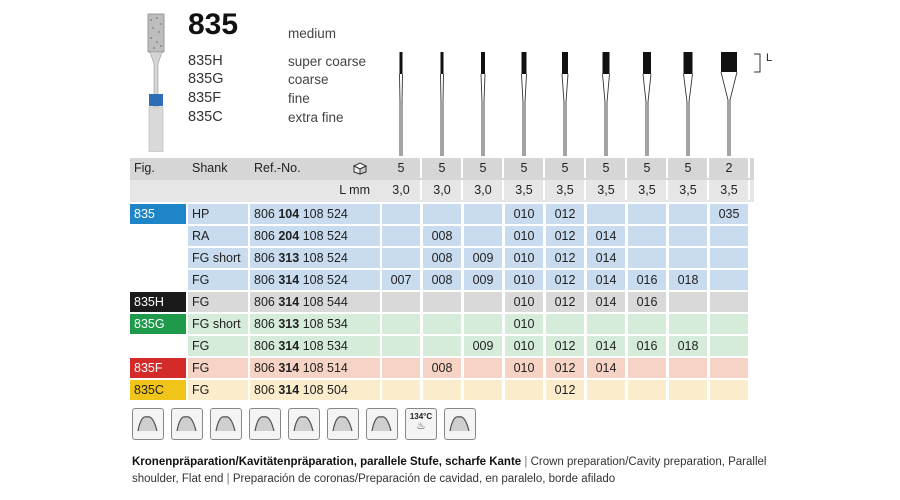  I want to click on table-row: 835H FG 806 314 108 544 010 012 014 016, so click(442, 303).